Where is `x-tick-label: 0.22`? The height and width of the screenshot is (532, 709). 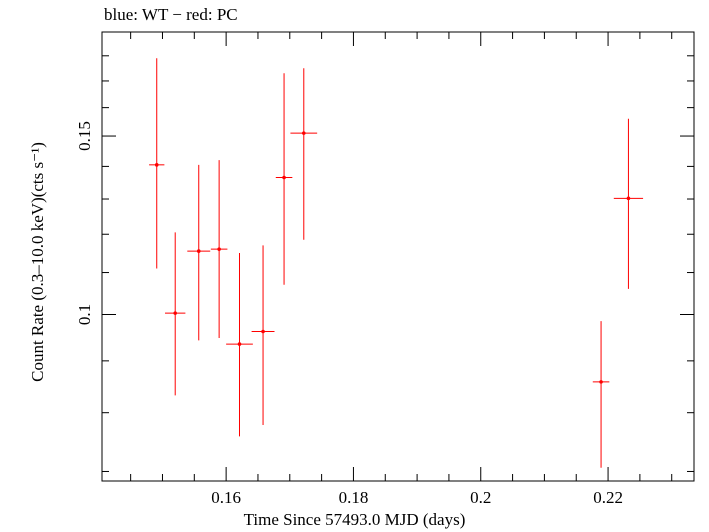
x-tick-label: 0.22 is located at coordinates (608, 497).